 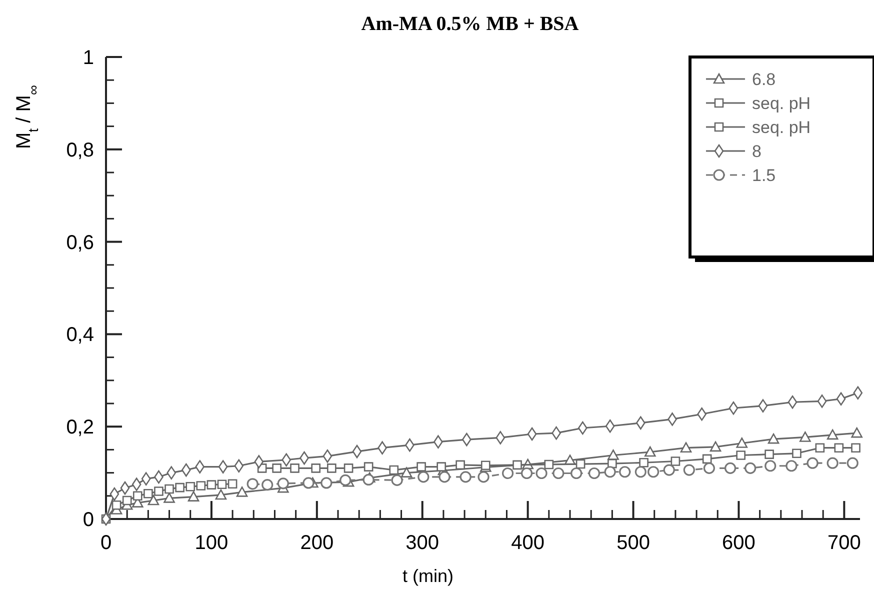 What do you see at coordinates (317, 543) in the screenshot?
I see `x-tick-label: 200` at bounding box center [317, 543].